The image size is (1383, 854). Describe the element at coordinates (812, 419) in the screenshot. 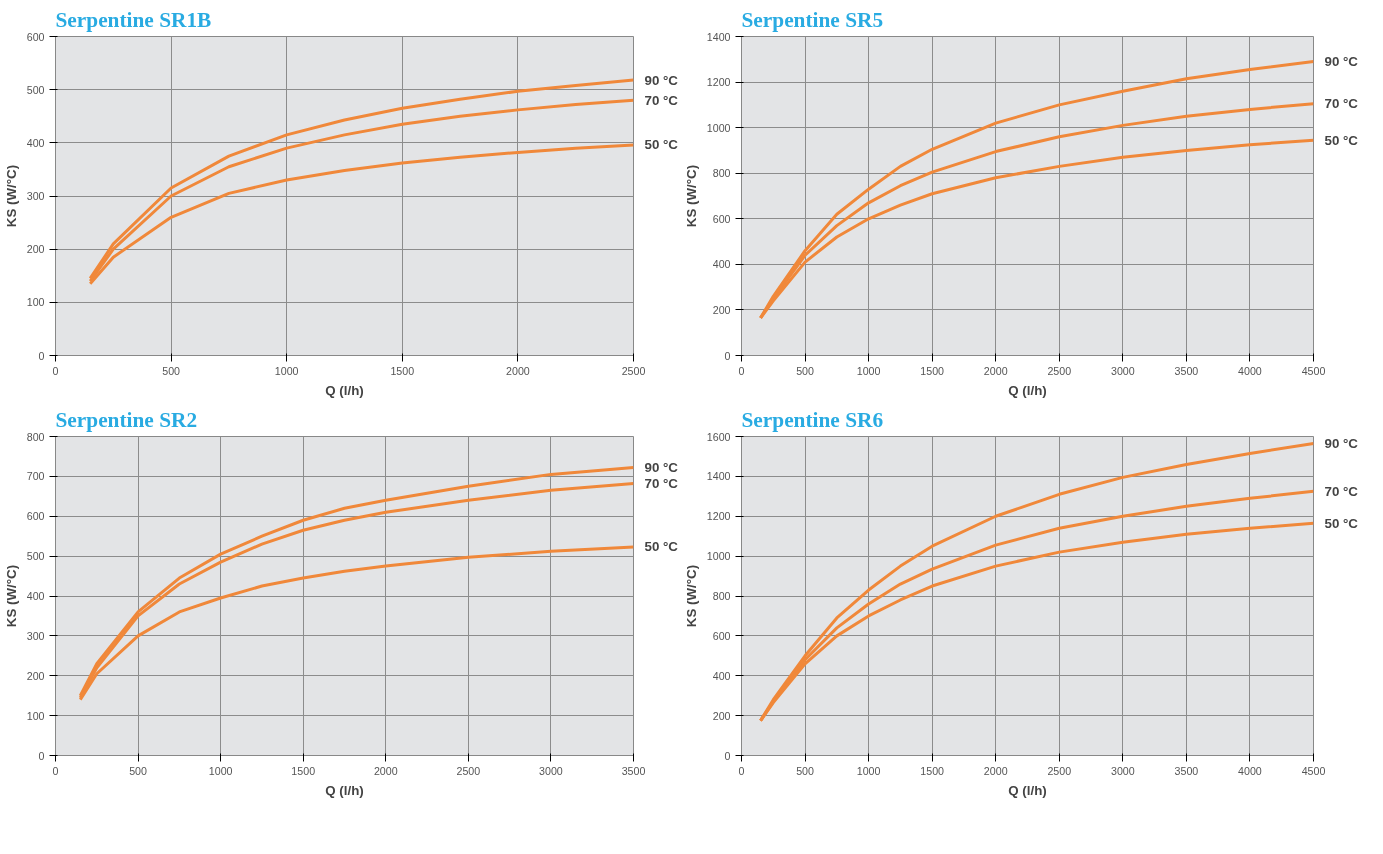

I see `chart-title: Serpentine SR6` at that location.